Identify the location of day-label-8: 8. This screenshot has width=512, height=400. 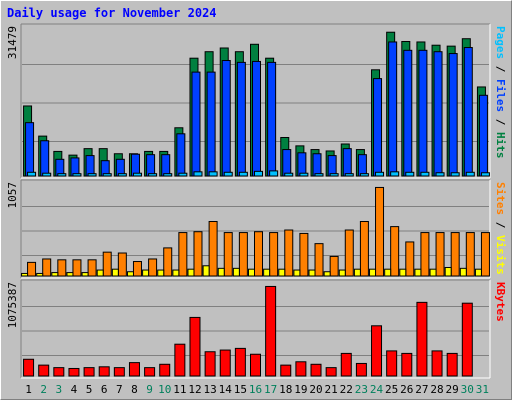
(134, 389).